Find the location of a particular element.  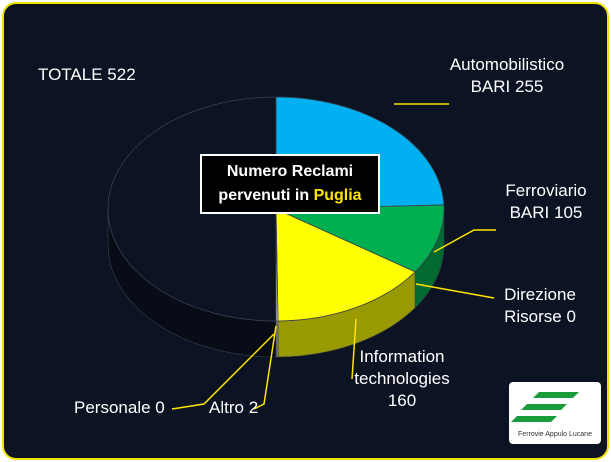

data-label: TOTALE 522 is located at coordinates (87, 75).